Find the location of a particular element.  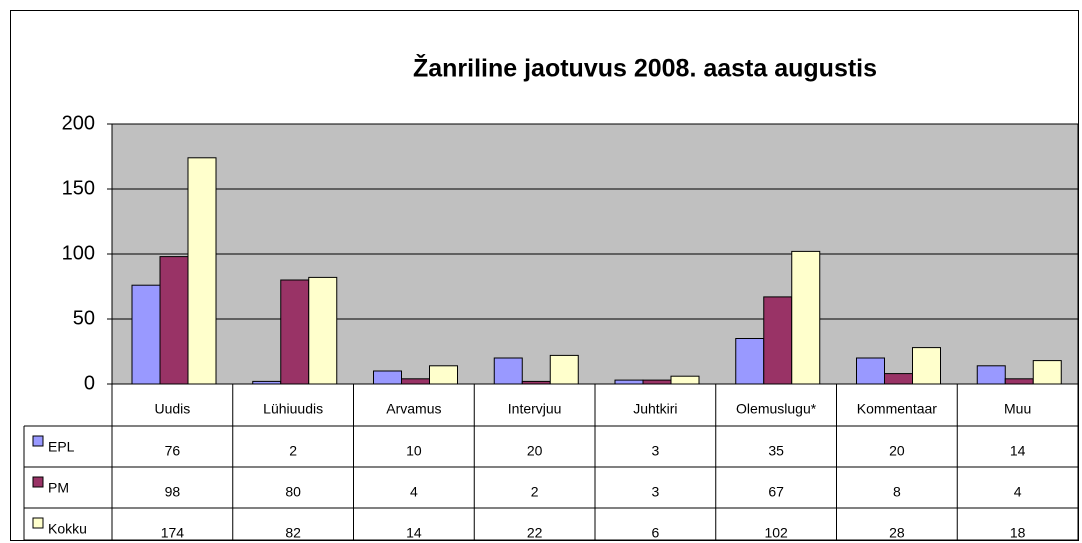

category-label: Kommentaar is located at coordinates (897, 409).